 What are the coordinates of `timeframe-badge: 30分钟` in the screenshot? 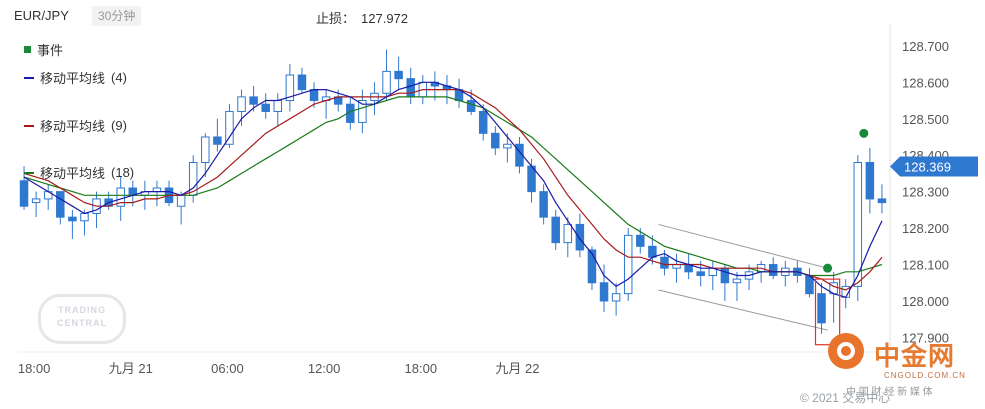 It's located at (117, 16).